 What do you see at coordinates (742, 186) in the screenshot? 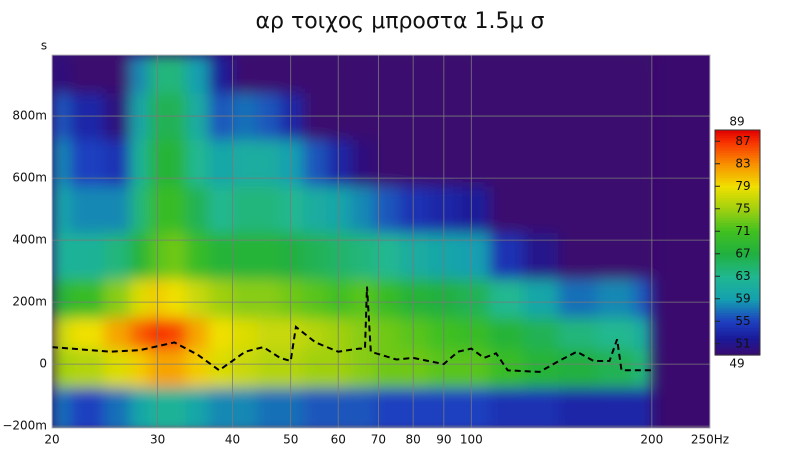
I see `colorbar-label: 79` at bounding box center [742, 186].